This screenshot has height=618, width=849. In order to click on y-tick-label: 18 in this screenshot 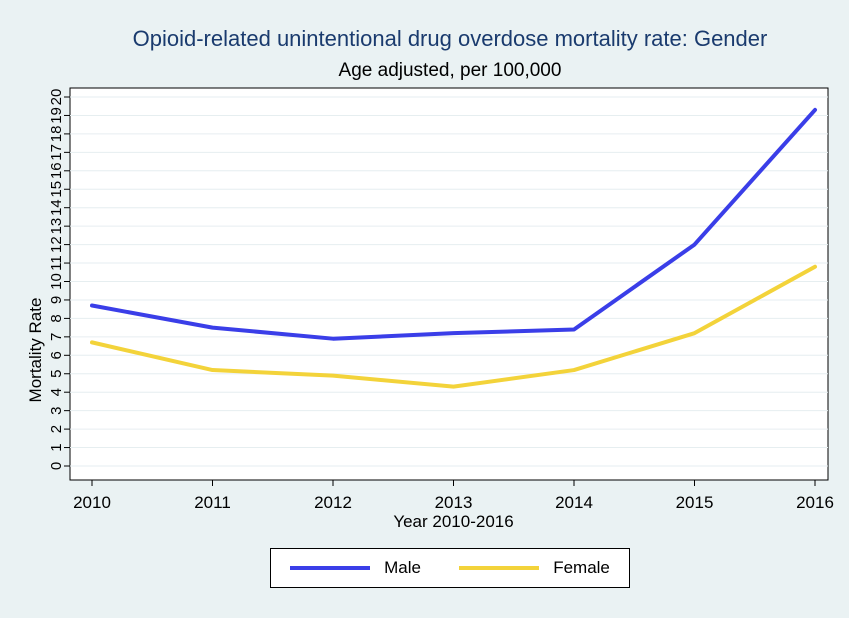, I will do `click(56, 134)`.